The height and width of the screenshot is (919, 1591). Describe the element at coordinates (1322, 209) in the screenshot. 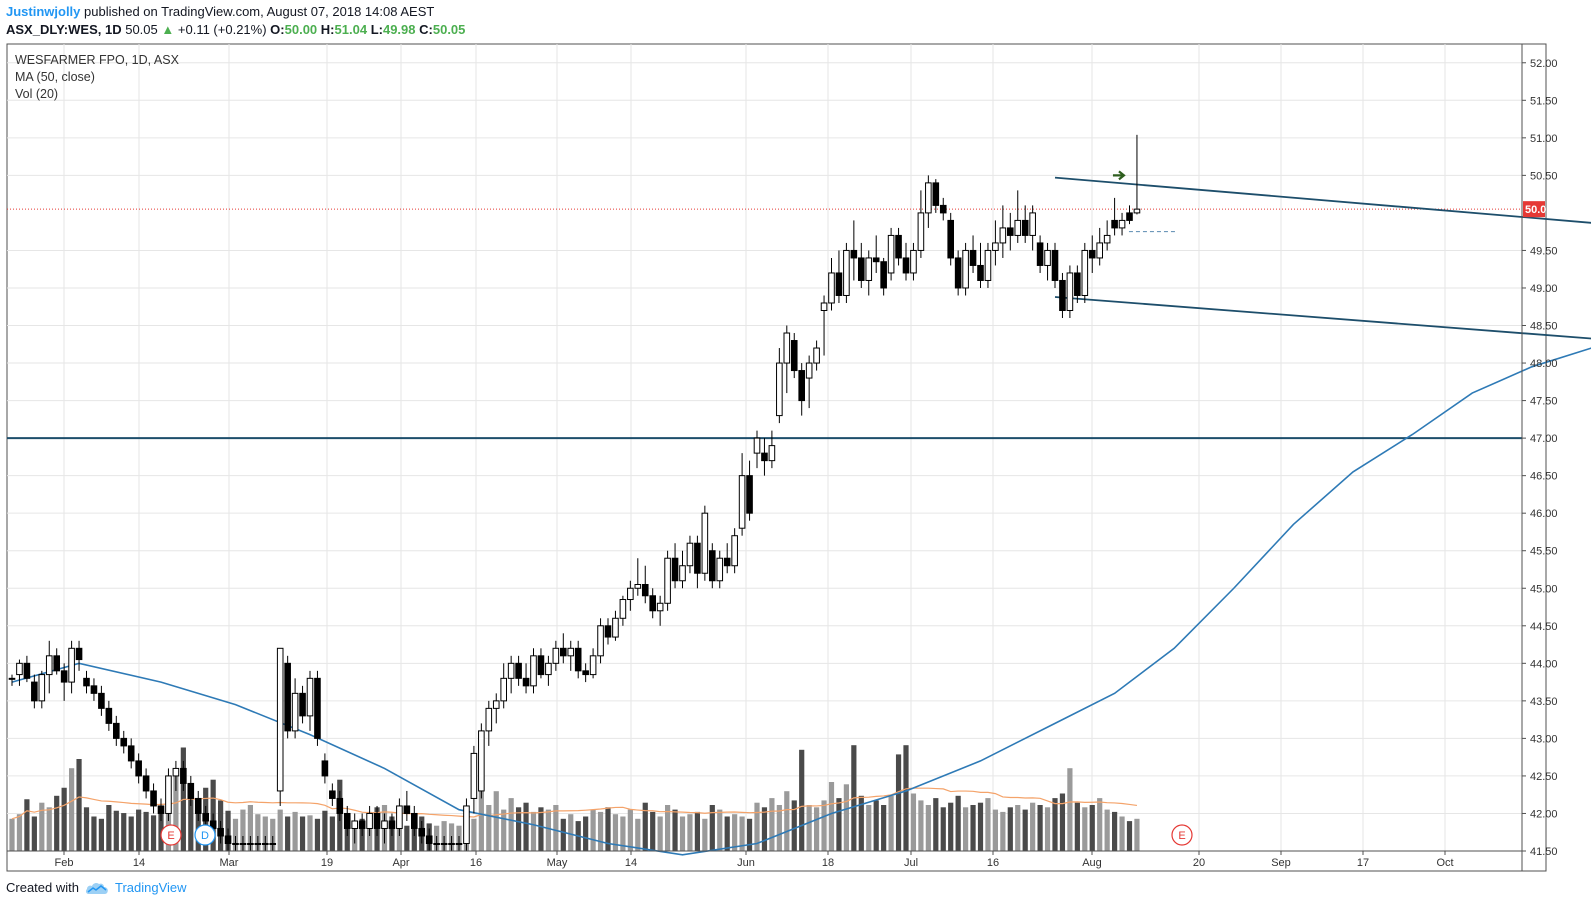

I see `channel-upper-line` at that location.